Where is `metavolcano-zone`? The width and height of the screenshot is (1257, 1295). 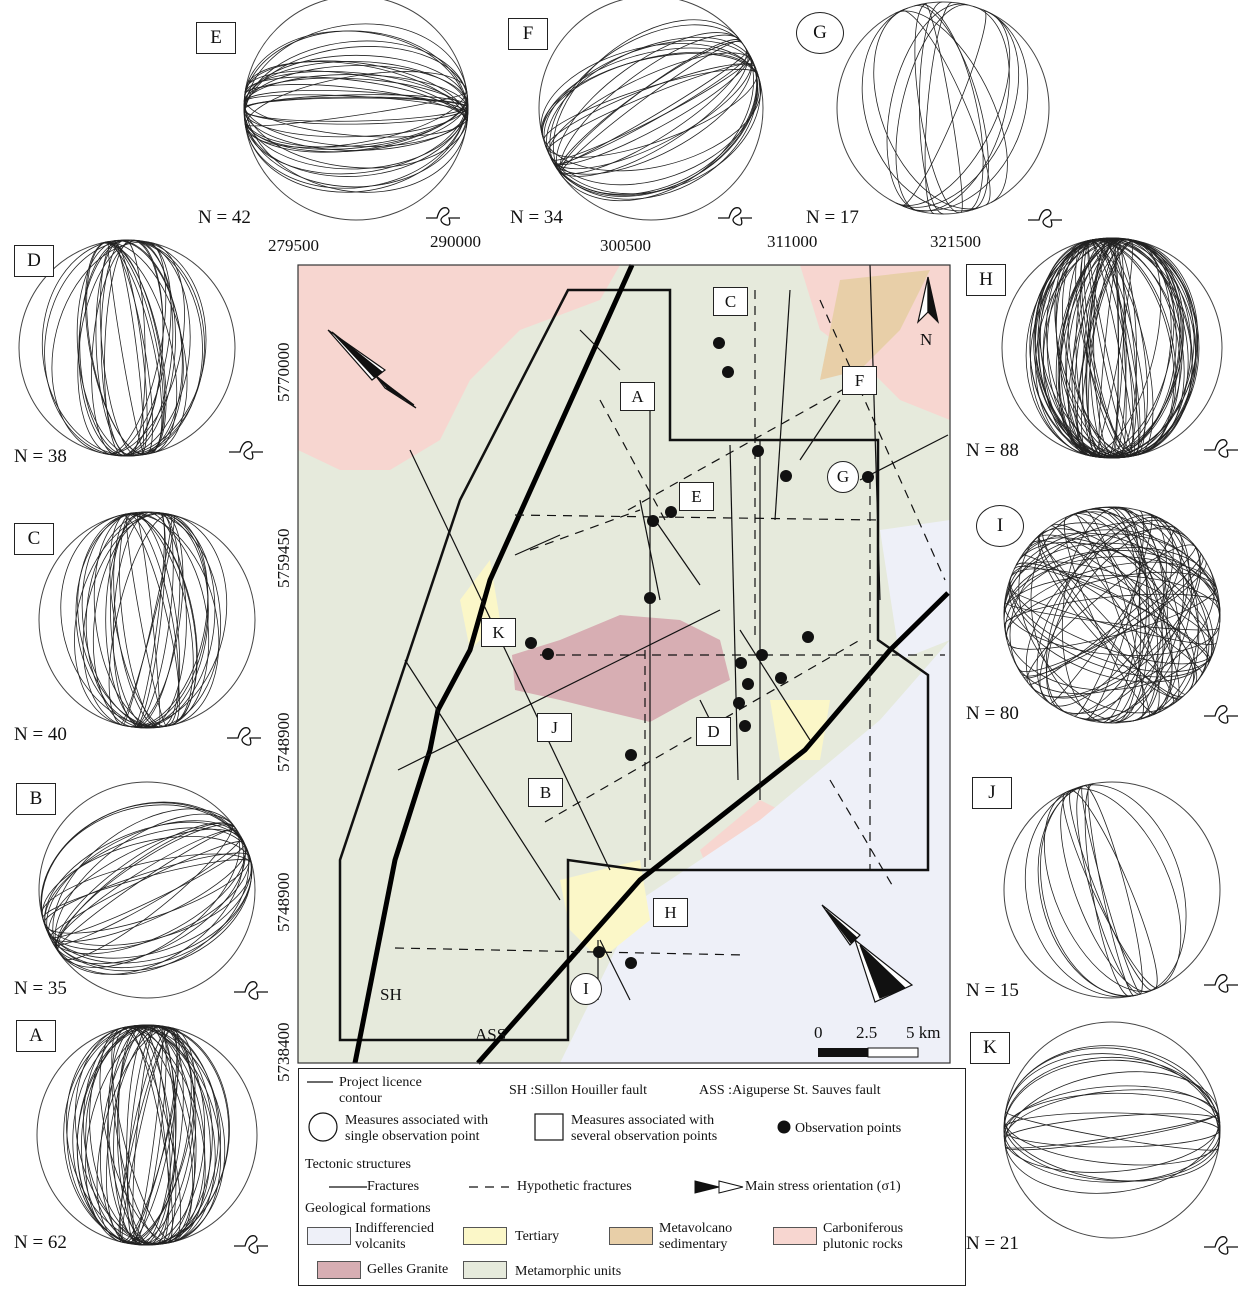 metavolcano-zone is located at coordinates (875, 325).